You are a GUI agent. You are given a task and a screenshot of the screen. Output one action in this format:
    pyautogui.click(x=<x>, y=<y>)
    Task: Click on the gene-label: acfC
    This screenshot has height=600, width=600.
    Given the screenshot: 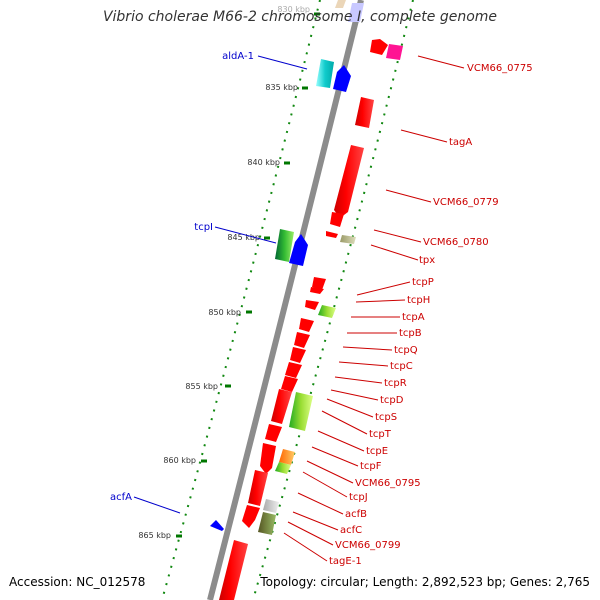 What is the action you would take?
    pyautogui.click(x=351, y=530)
    